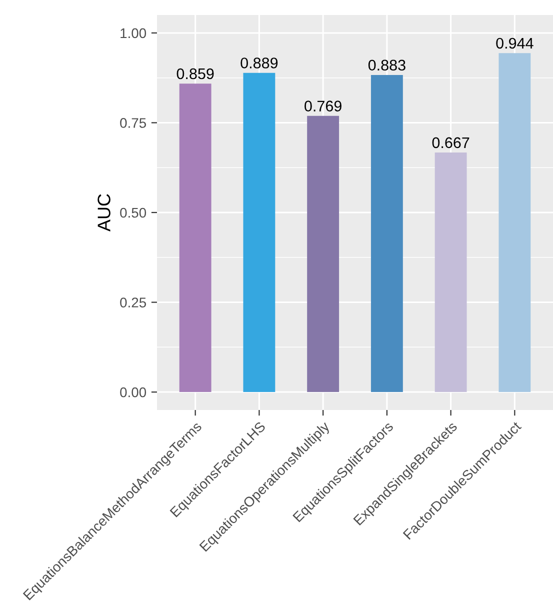 This screenshot has height=610, width=553. Describe the element at coordinates (515, 43) in the screenshot. I see `data-label: 0.944` at that location.